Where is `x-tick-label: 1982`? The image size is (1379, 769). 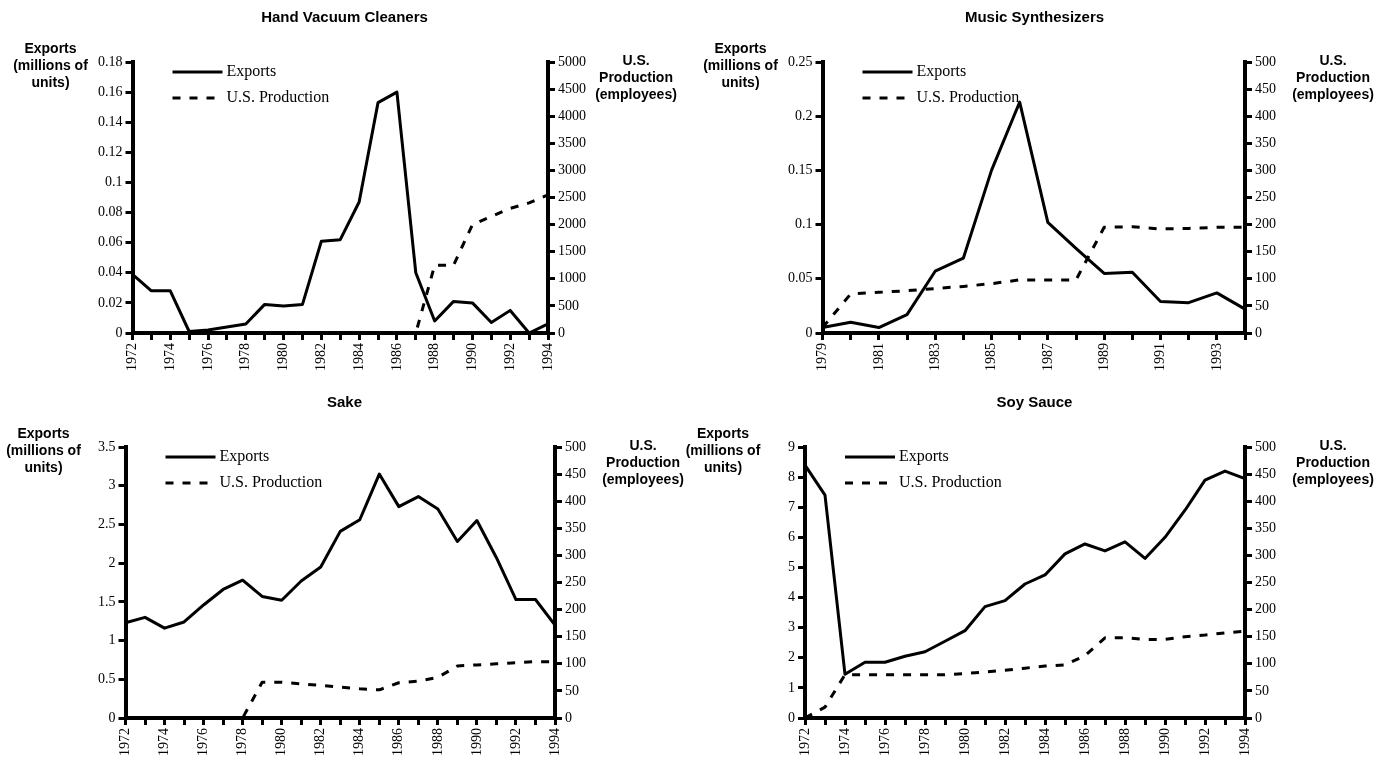 x-tick-label: 1982 is located at coordinates (1004, 742).